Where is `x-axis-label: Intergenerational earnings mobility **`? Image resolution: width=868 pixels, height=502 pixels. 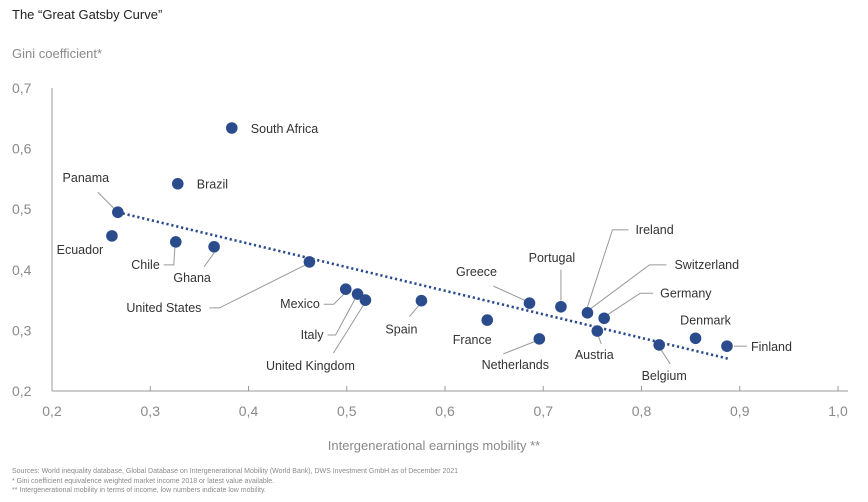
x-axis-label: Intergenerational earnings mobility ** is located at coordinates (434, 445).